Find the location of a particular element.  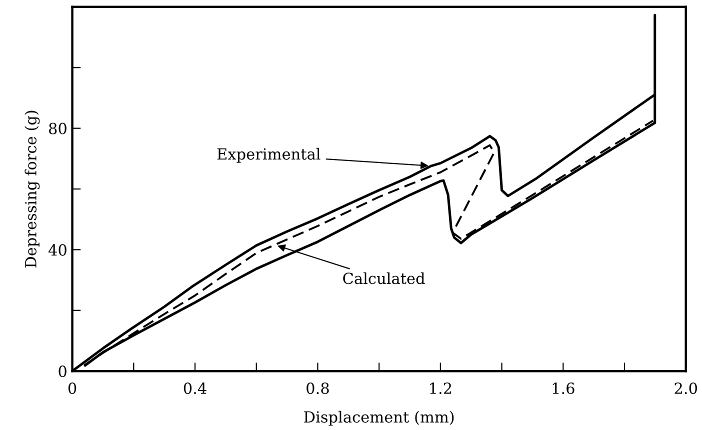

x-tick-label: 2.0 is located at coordinates (685, 388).